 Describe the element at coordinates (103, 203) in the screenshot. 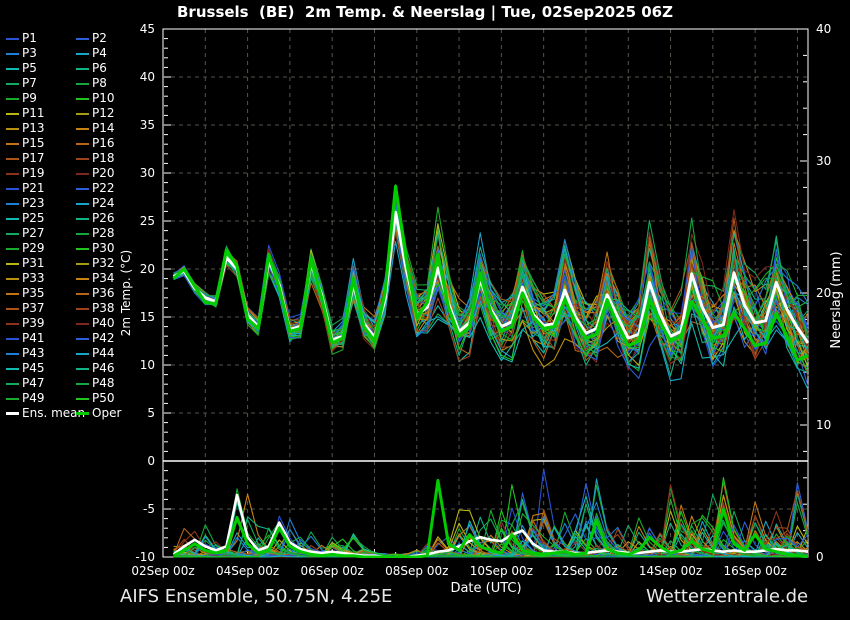

I see `legend-label-p24: P24` at that location.